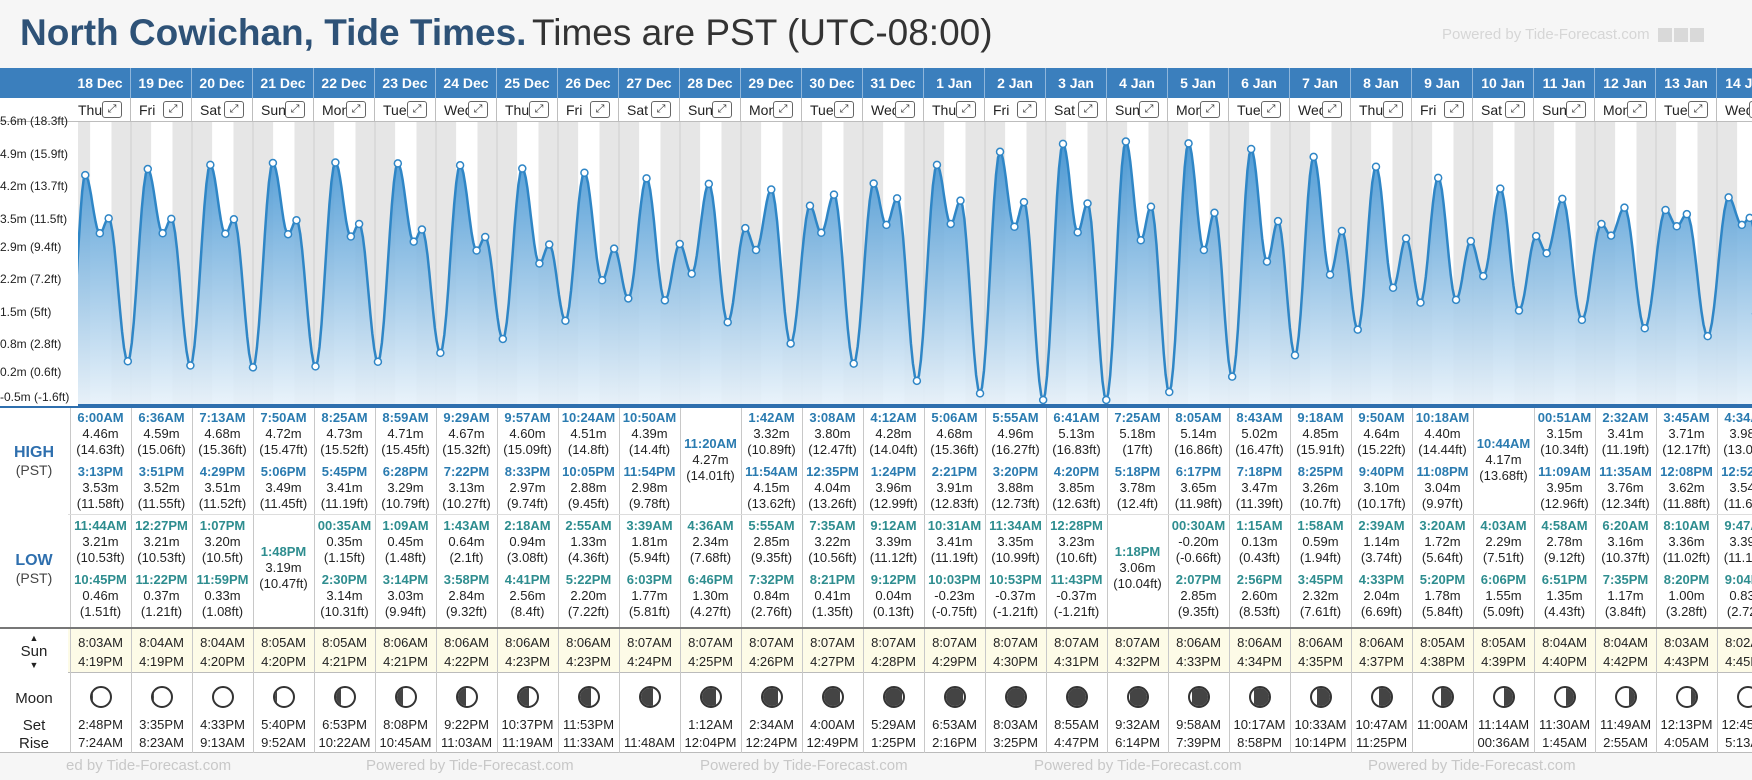 This screenshot has width=1752, height=780. What do you see at coordinates (1573, 34) in the screenshot?
I see `powered-by-link: Powered by Tide-Forecast.com` at bounding box center [1573, 34].